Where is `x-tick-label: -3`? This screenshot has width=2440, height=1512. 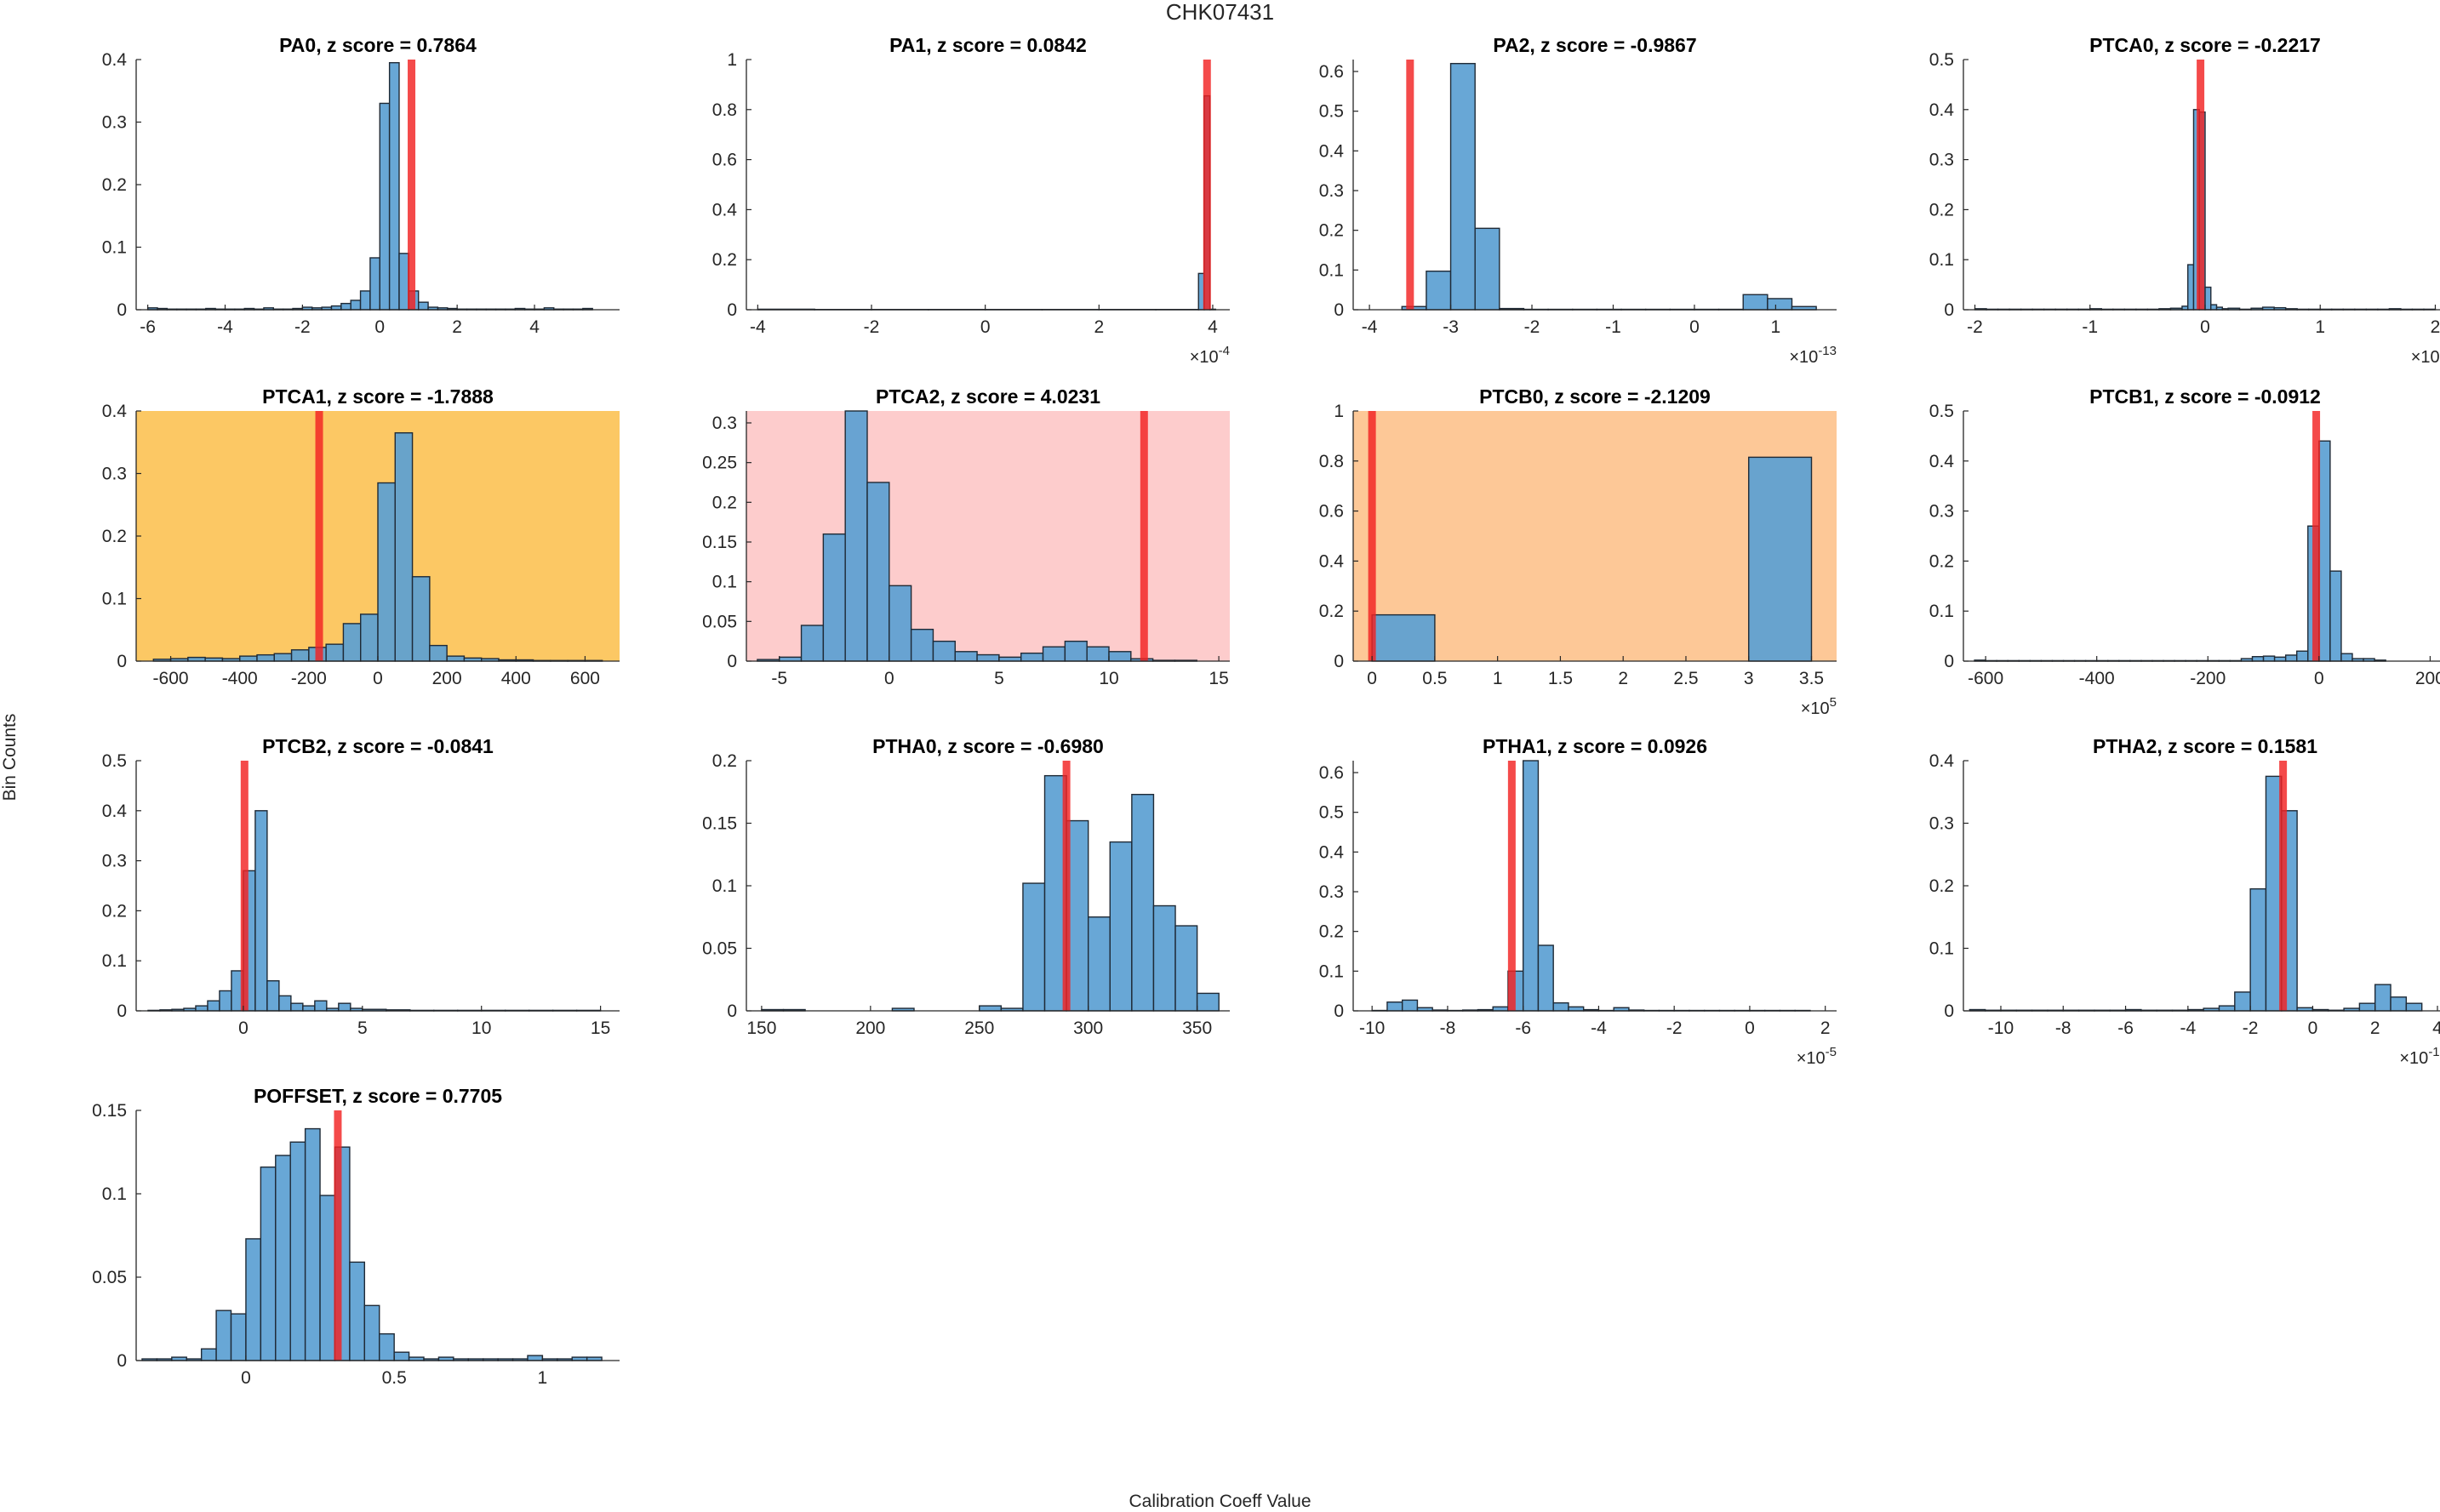
x-tick-label: -3 is located at coordinates (1451, 327).